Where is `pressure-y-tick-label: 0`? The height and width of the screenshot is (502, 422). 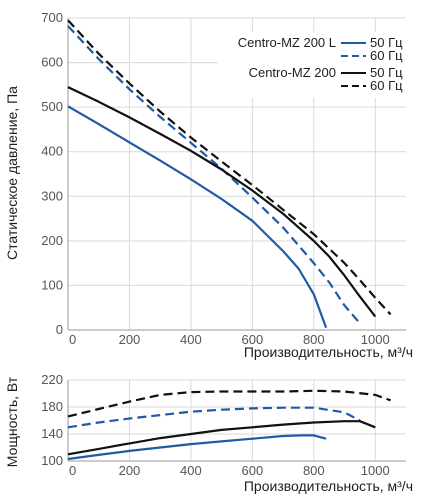 pressure-y-tick-label: 0 is located at coordinates (59, 329).